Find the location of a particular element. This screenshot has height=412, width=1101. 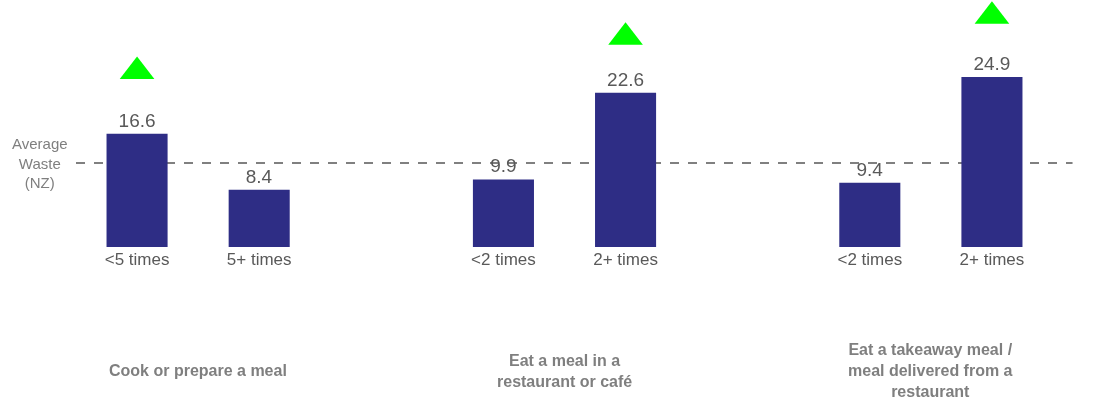

x-tick-label: 5+ times is located at coordinates (259, 259).